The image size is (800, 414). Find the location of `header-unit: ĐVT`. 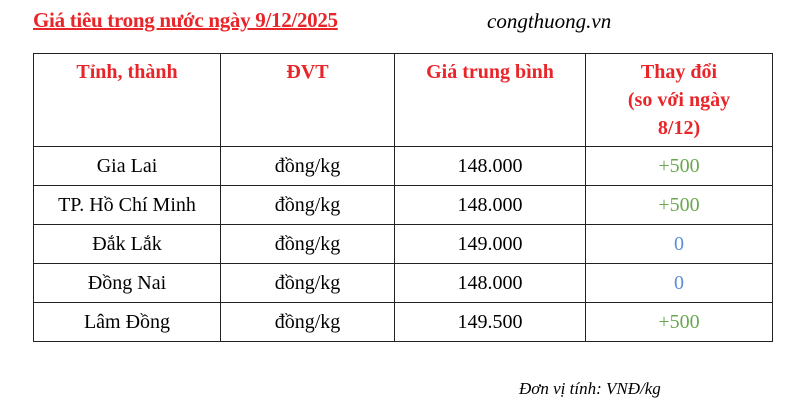

header-unit: ĐVT is located at coordinates (307, 100).